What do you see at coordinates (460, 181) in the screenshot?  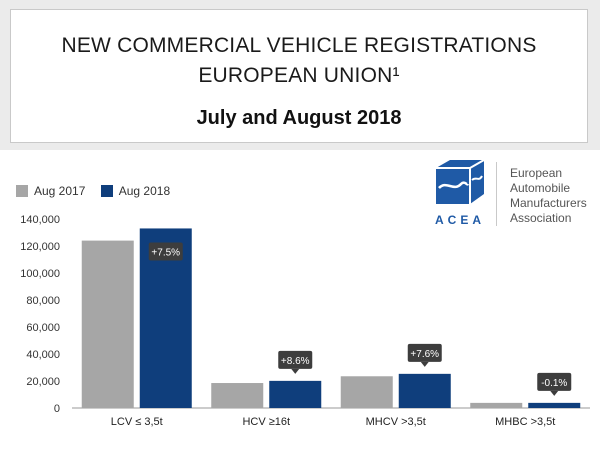 I see `acea-logo-mark` at bounding box center [460, 181].